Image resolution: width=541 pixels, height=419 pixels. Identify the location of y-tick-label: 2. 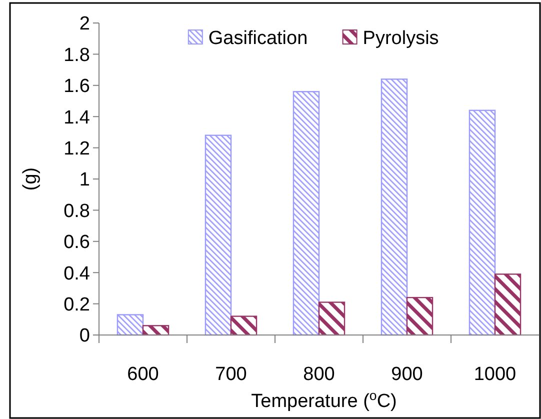
(84, 24).